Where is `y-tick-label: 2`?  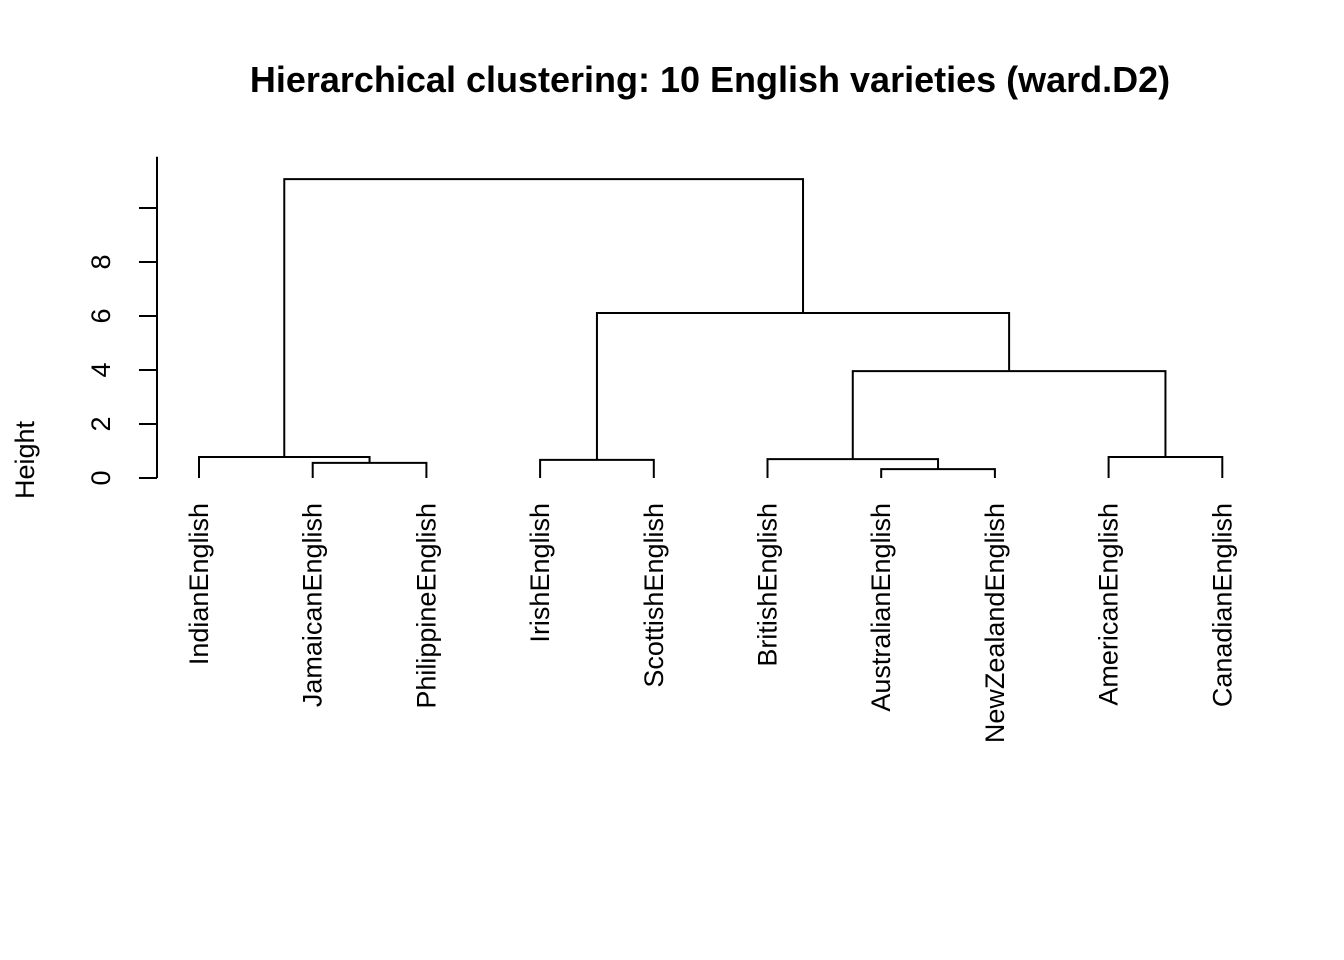
y-tick-label: 2 is located at coordinates (101, 423).